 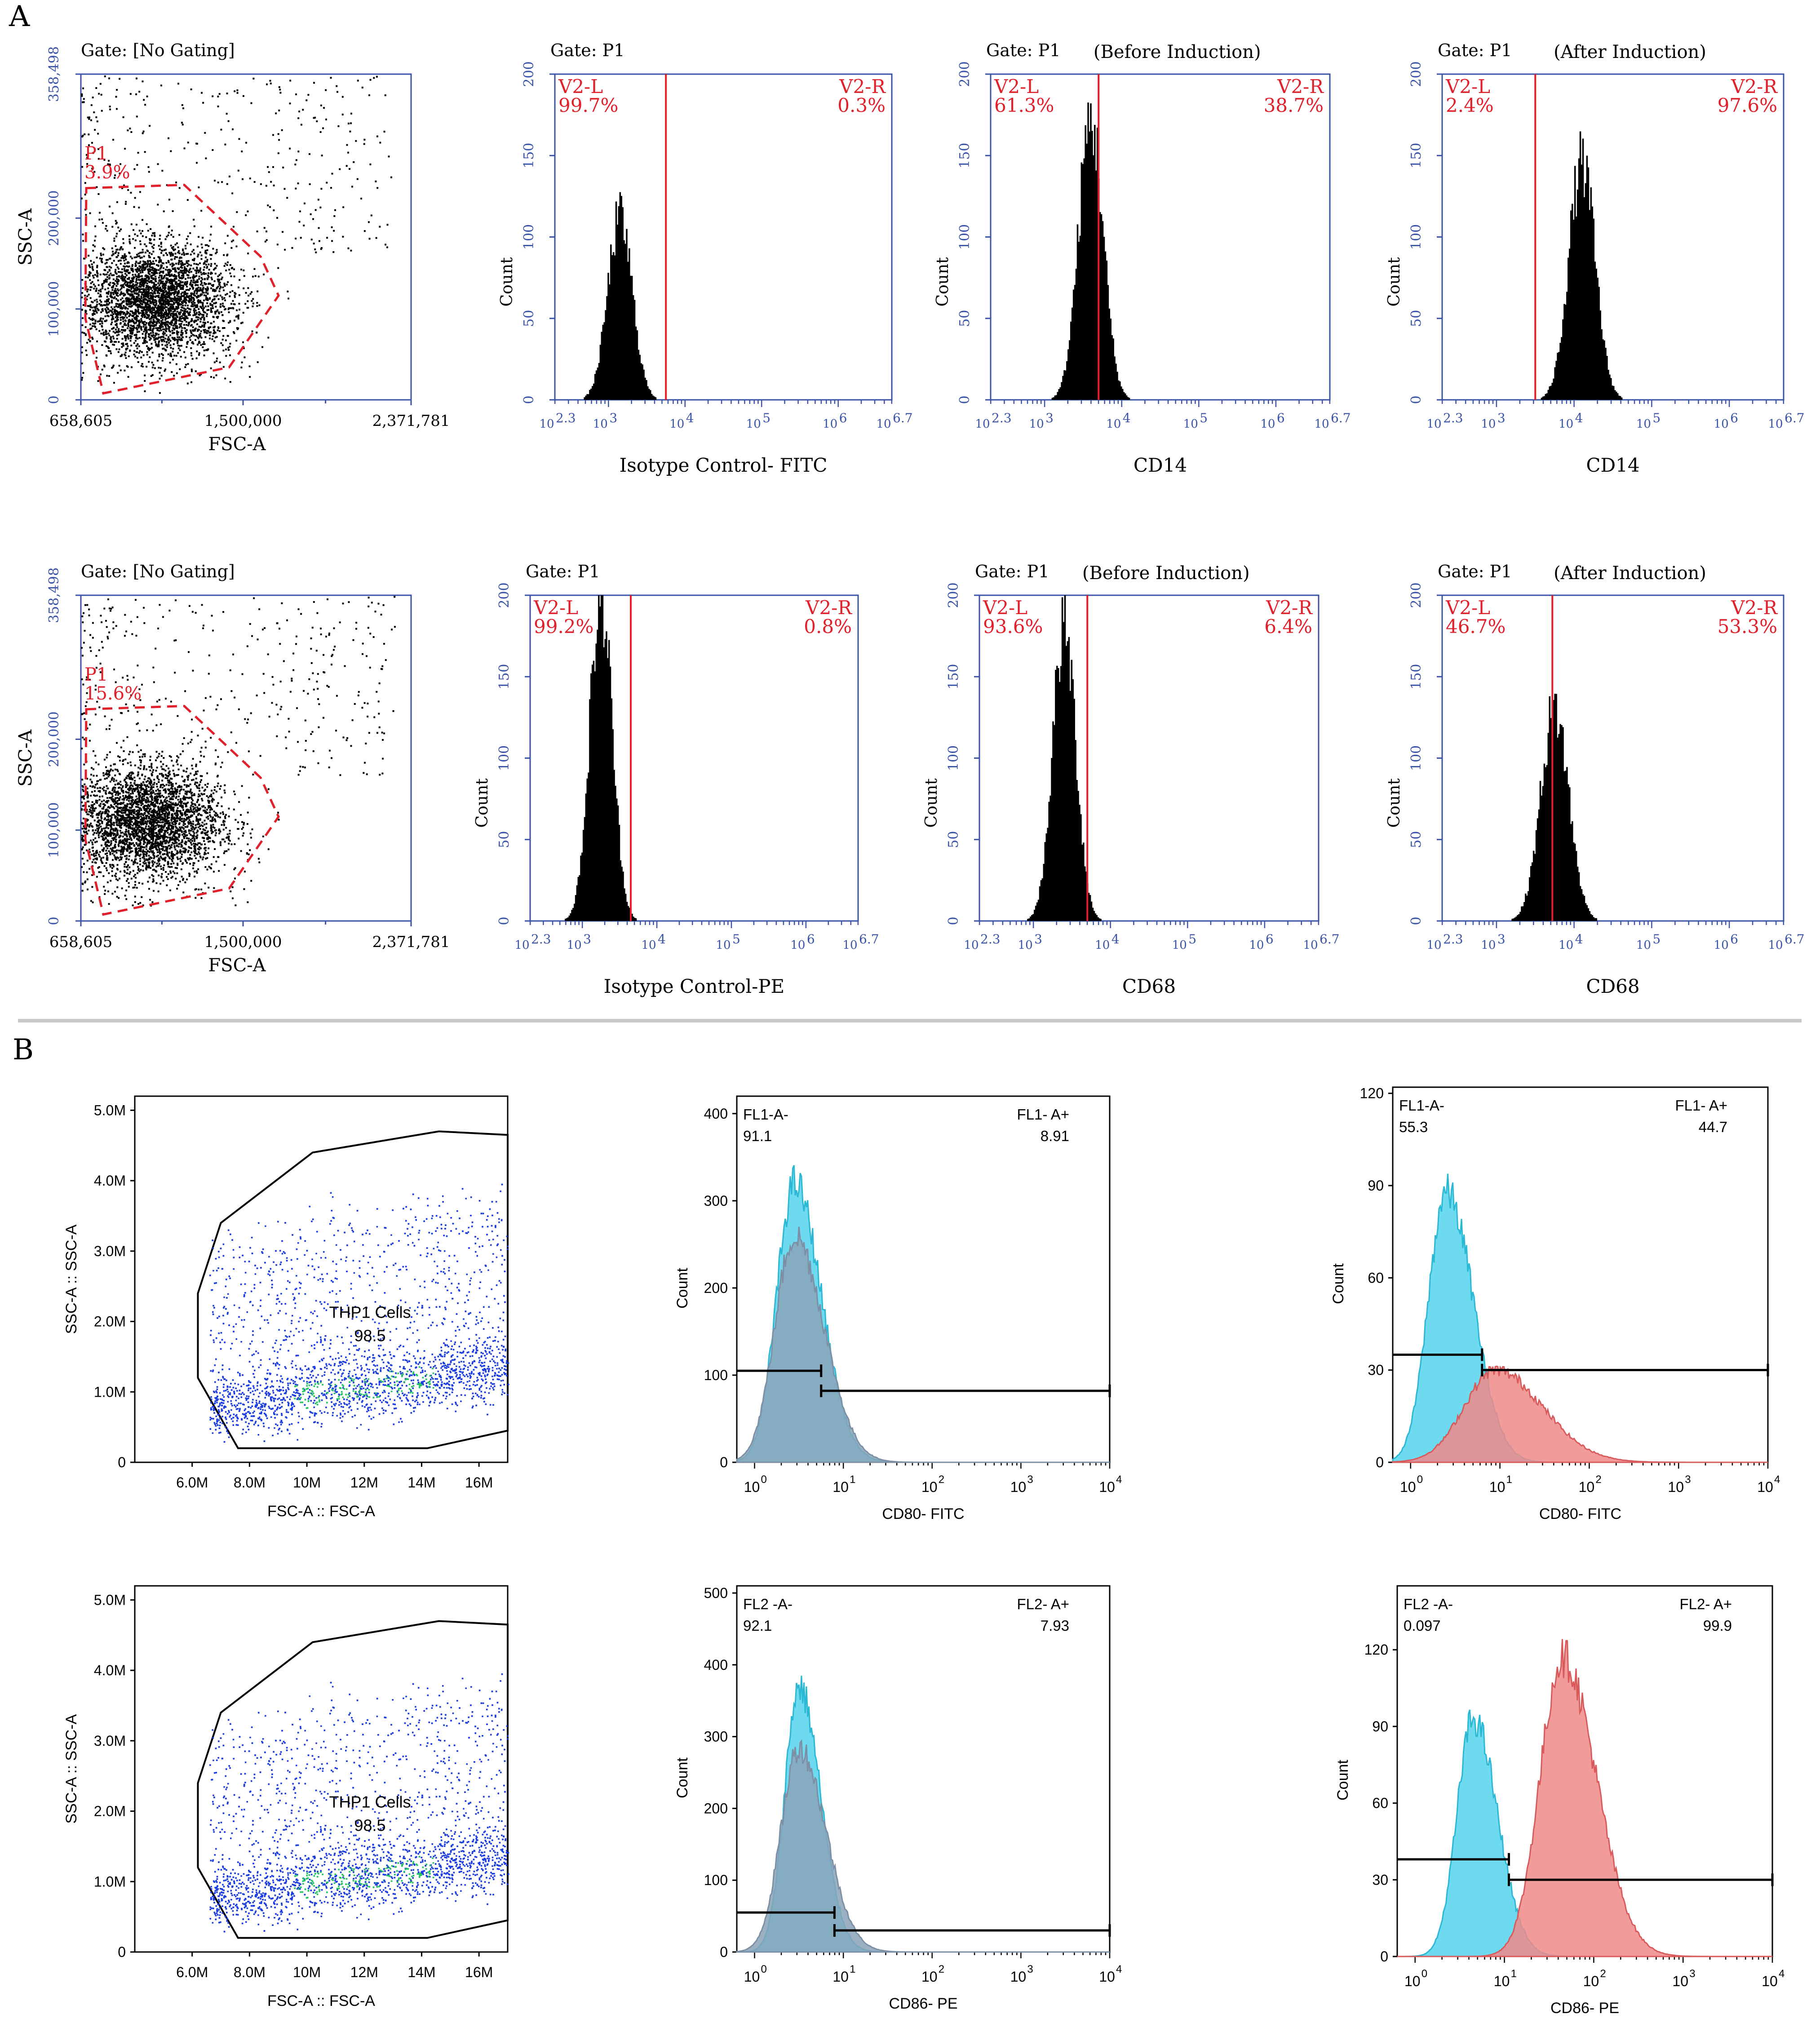 What do you see at coordinates (1338, 1283) in the screenshot?
I see `y-axis-label: Count` at bounding box center [1338, 1283].